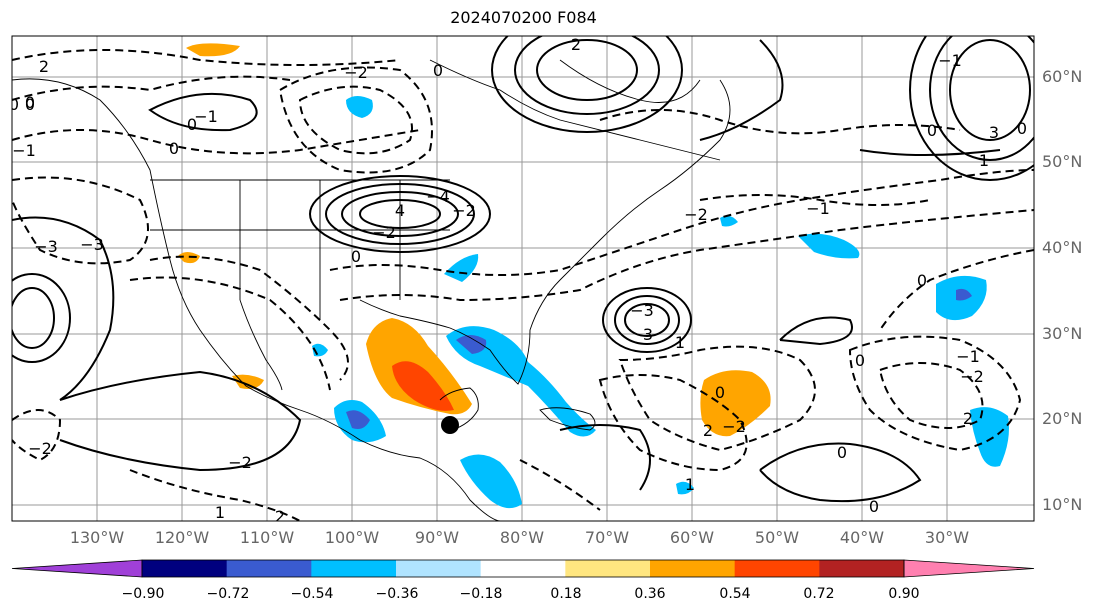 The image size is (1105, 615). Describe the element at coordinates (521, 381) in the screenshot. I see `blue-patch-florida` at that location.